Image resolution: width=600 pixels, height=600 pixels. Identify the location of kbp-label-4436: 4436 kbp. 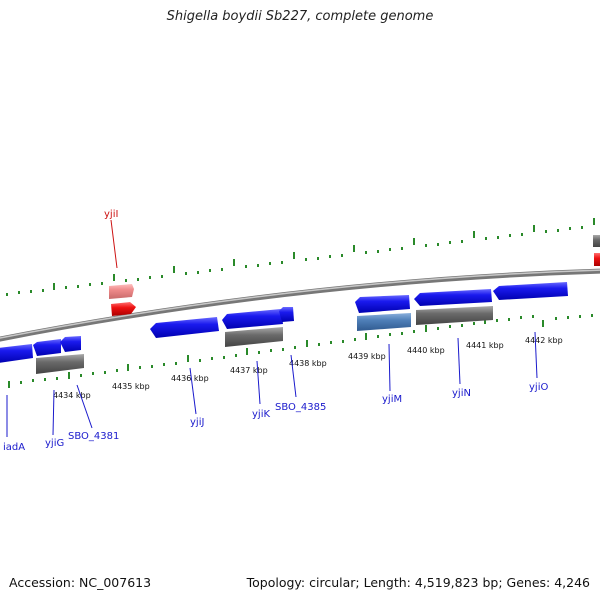
(190, 378).